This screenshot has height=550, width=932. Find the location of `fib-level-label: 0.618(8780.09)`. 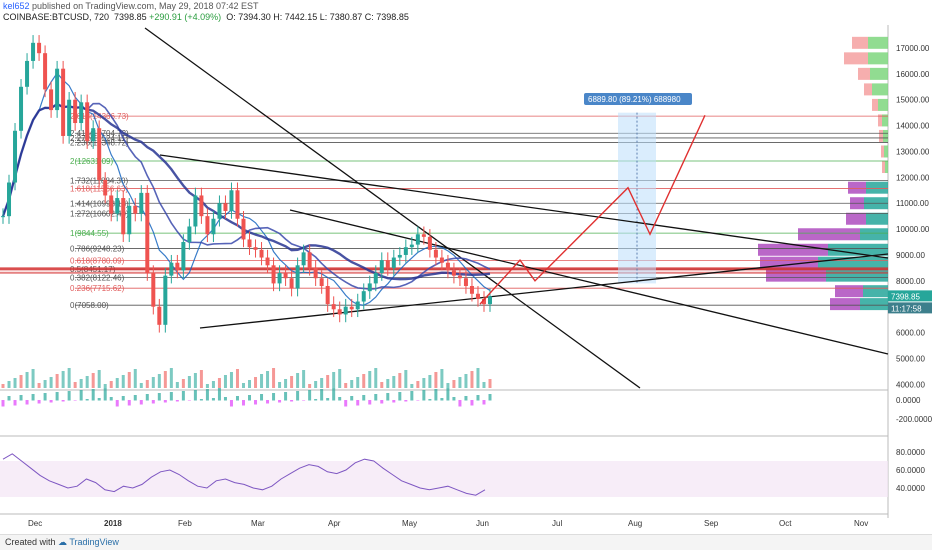

fib-level-label: 0.618(8780.09) is located at coordinates (97, 261).